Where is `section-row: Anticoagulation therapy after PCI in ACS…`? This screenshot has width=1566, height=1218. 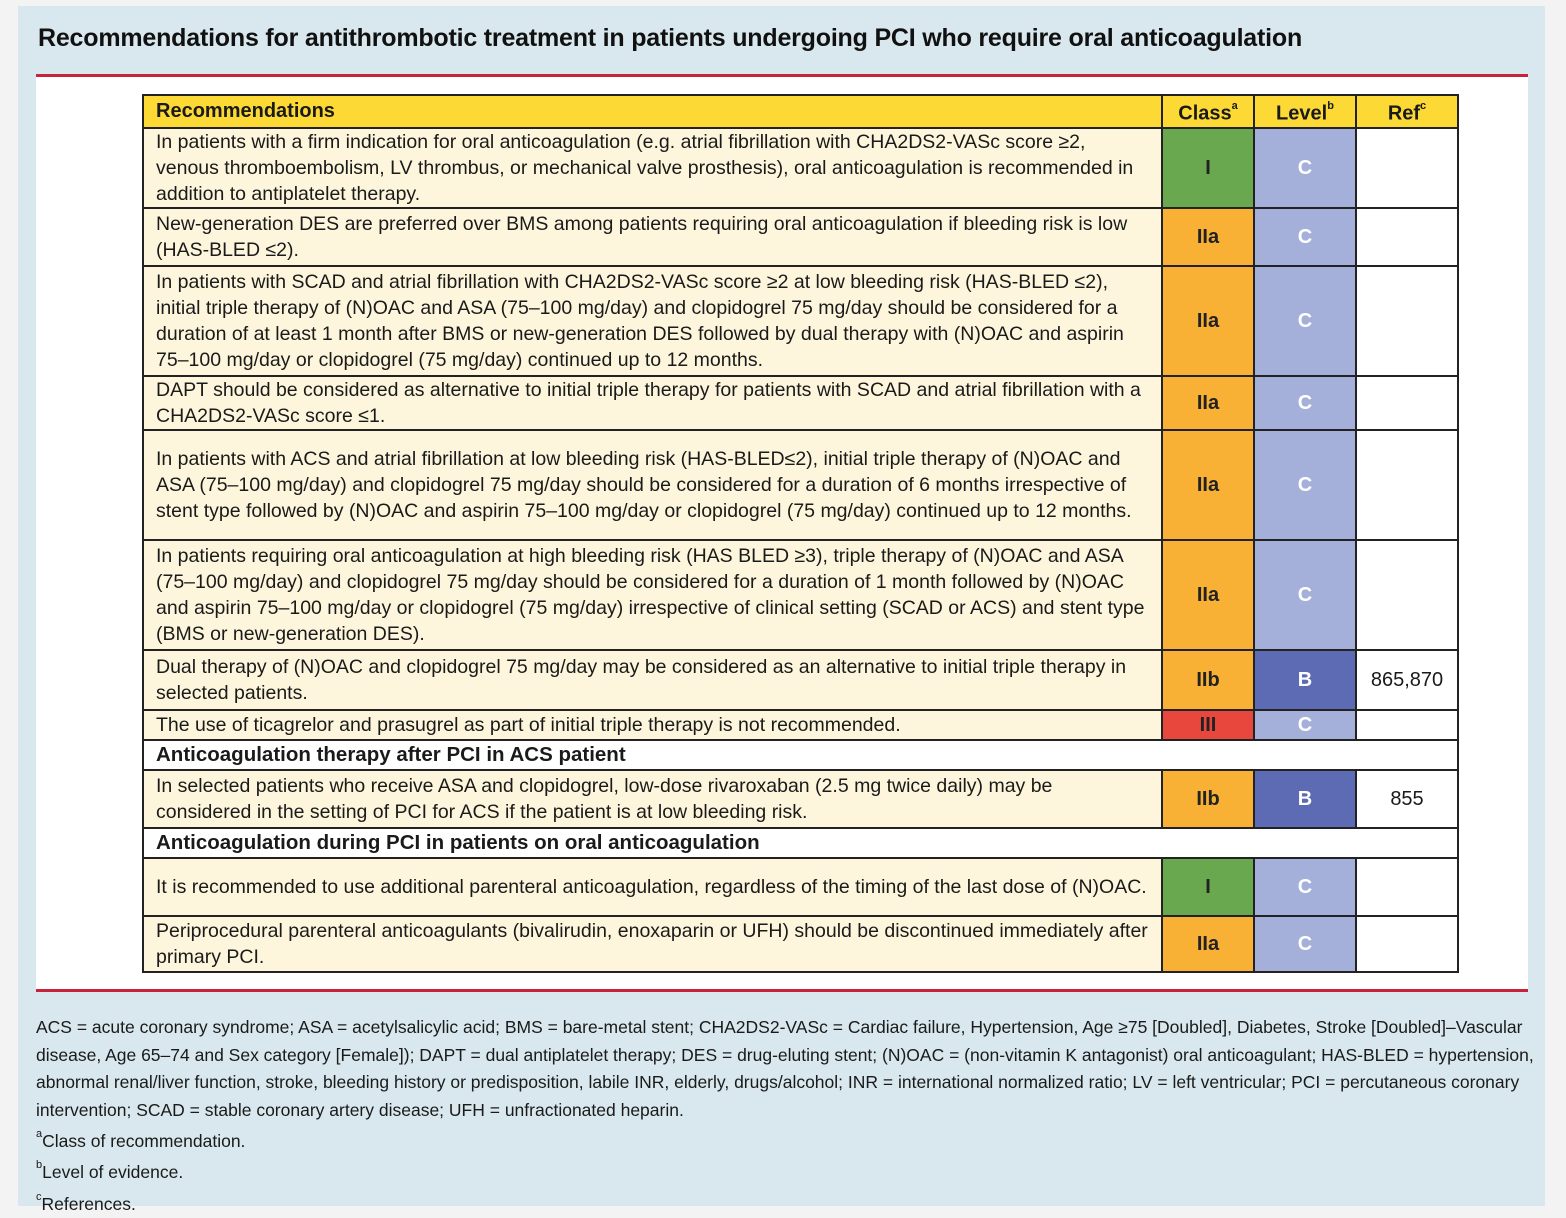 section-row: Anticoagulation therapy after PCI in ACS… is located at coordinates (800, 754).